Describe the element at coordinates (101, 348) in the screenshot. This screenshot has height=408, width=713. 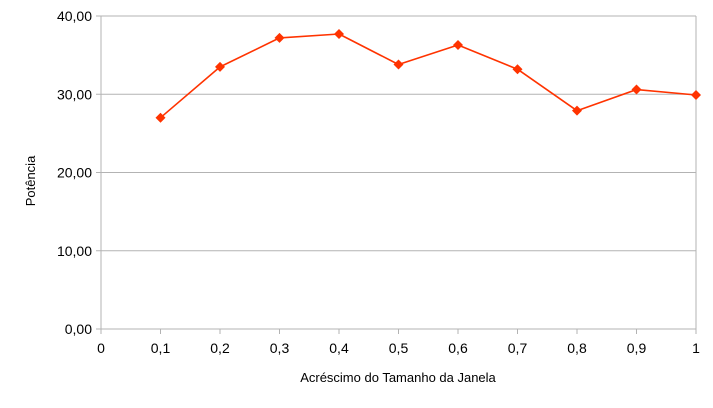
I see `x-tick-label: 0` at that location.